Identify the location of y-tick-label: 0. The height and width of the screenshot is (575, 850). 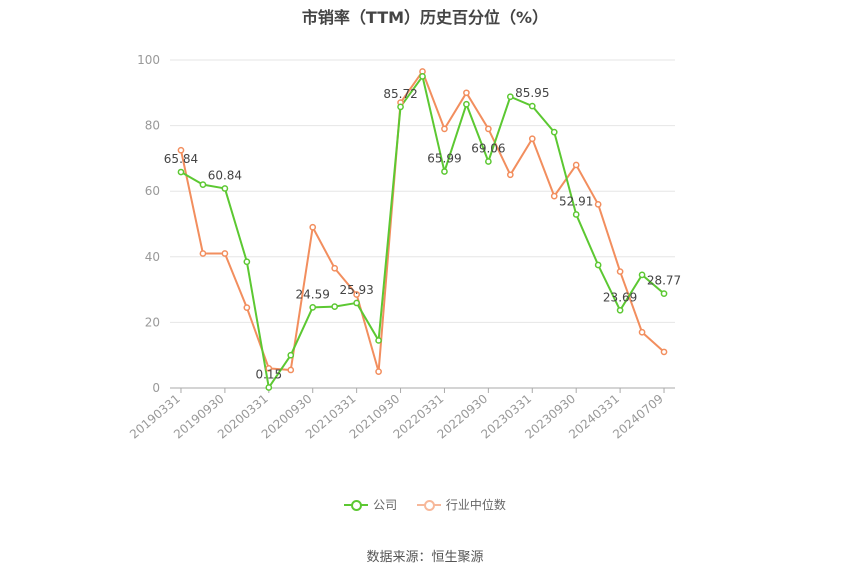
(156, 388).